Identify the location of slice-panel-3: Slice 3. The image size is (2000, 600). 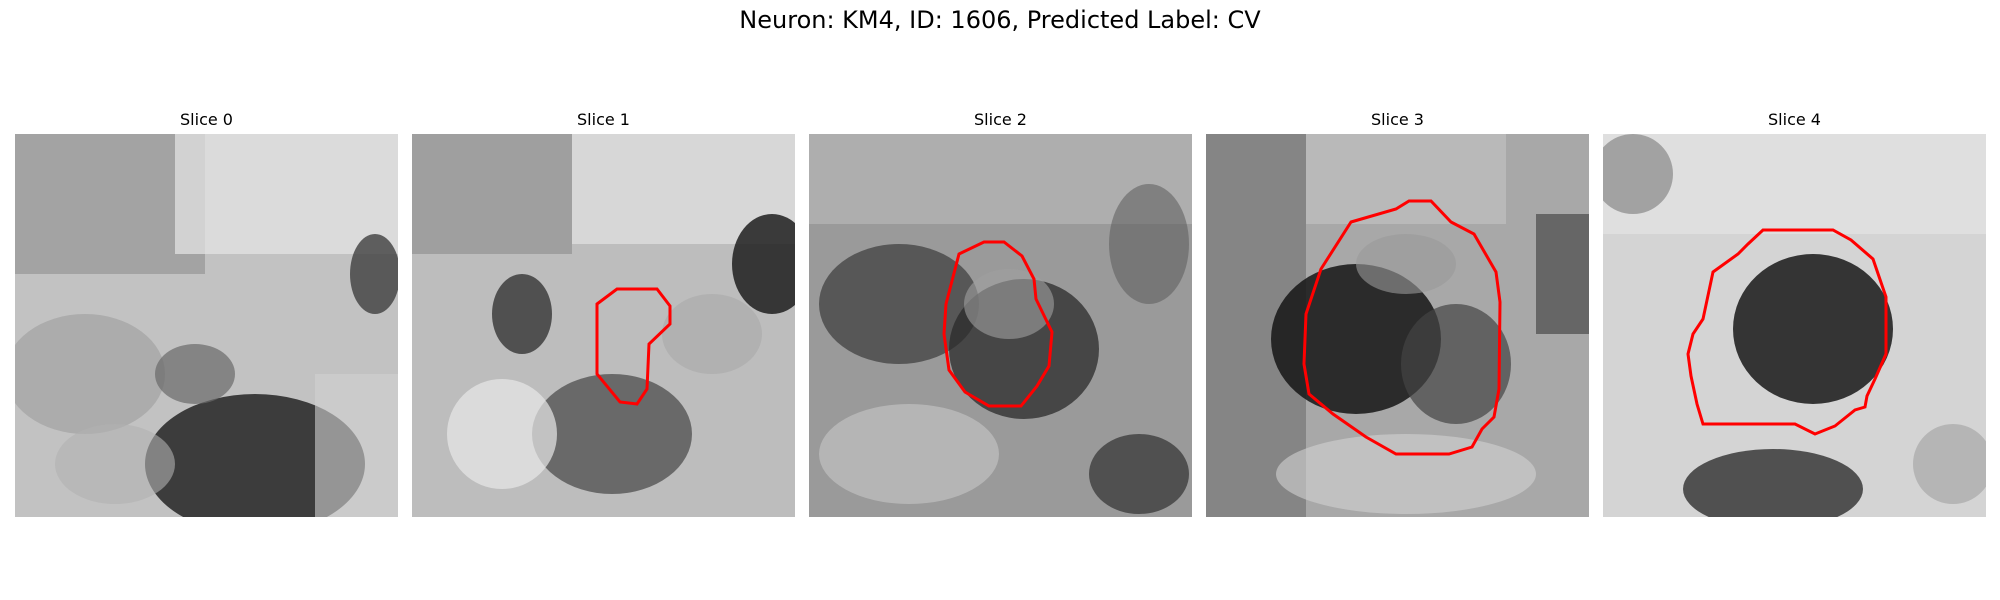
(1397, 313).